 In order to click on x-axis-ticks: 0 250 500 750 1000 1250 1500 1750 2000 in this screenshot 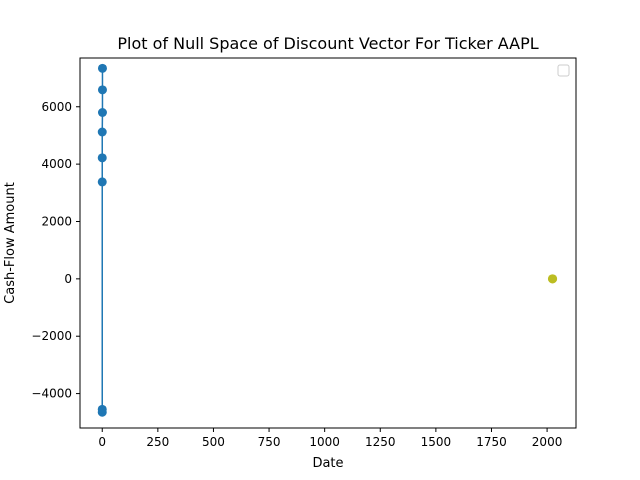, I will do `click(330, 438)`.